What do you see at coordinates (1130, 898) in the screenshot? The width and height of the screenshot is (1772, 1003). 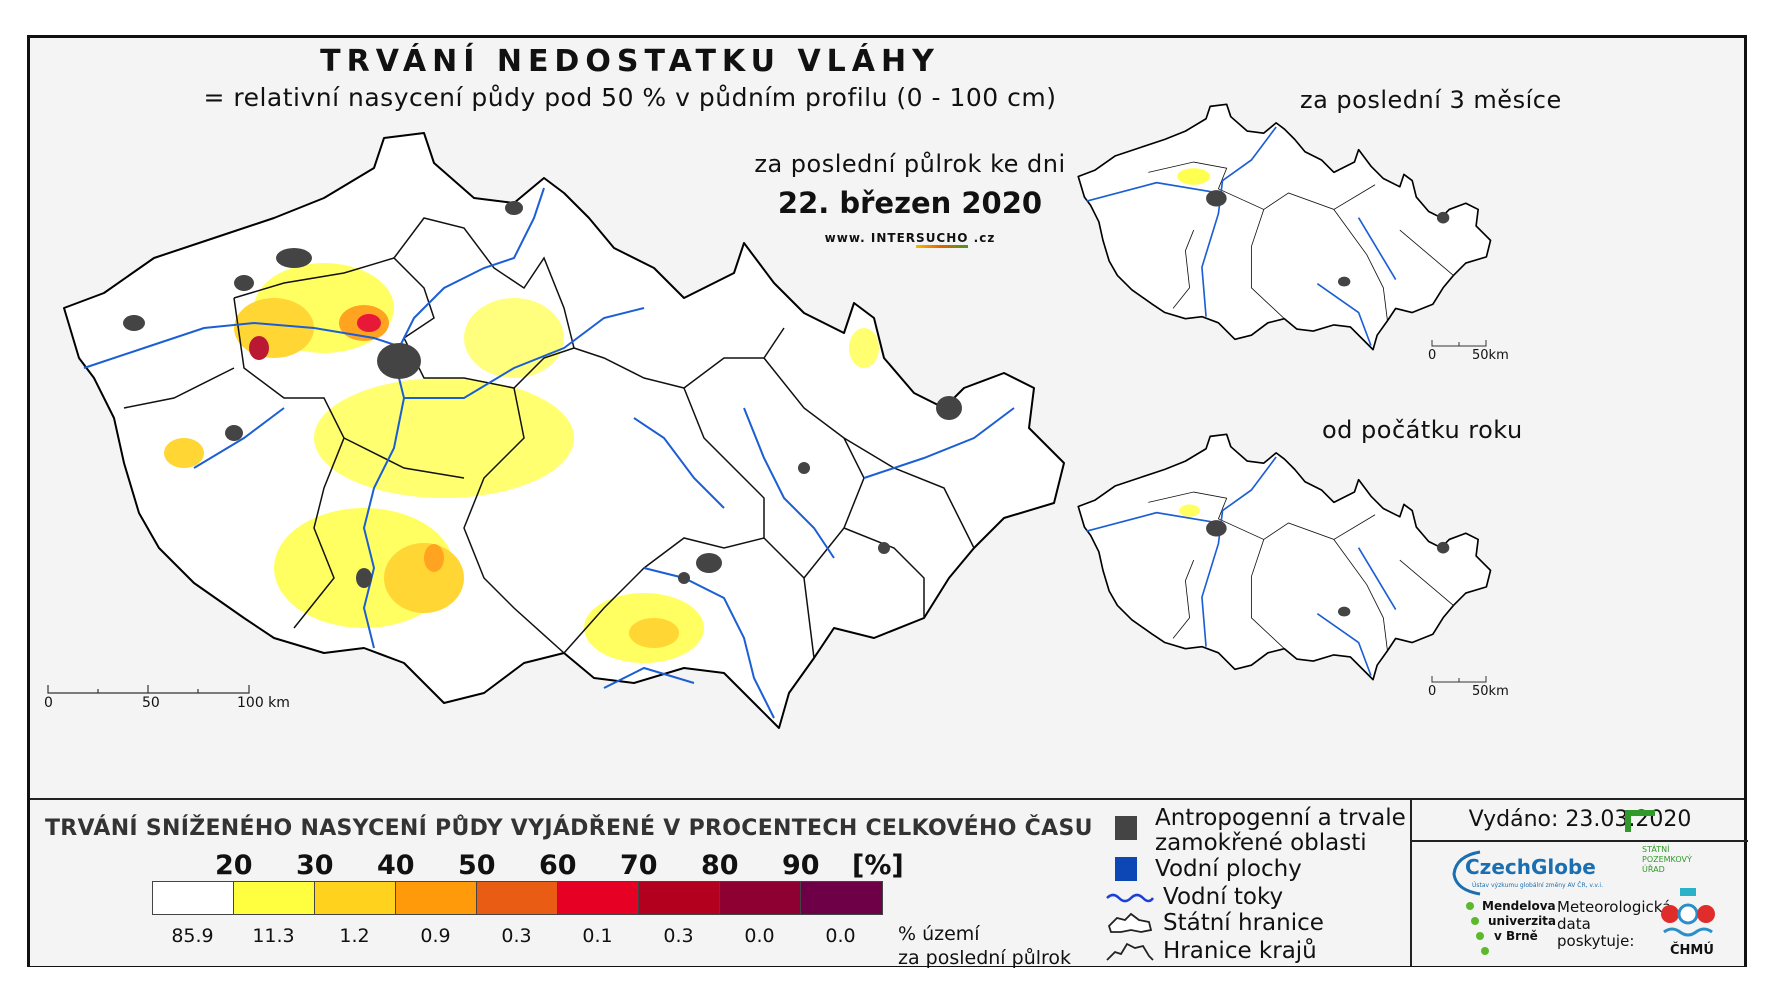 I see `river-symbol` at bounding box center [1130, 898].